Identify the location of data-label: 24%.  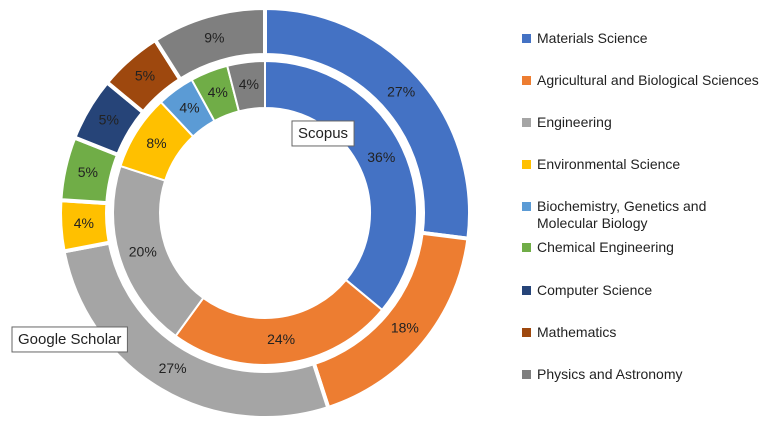
(281, 339).